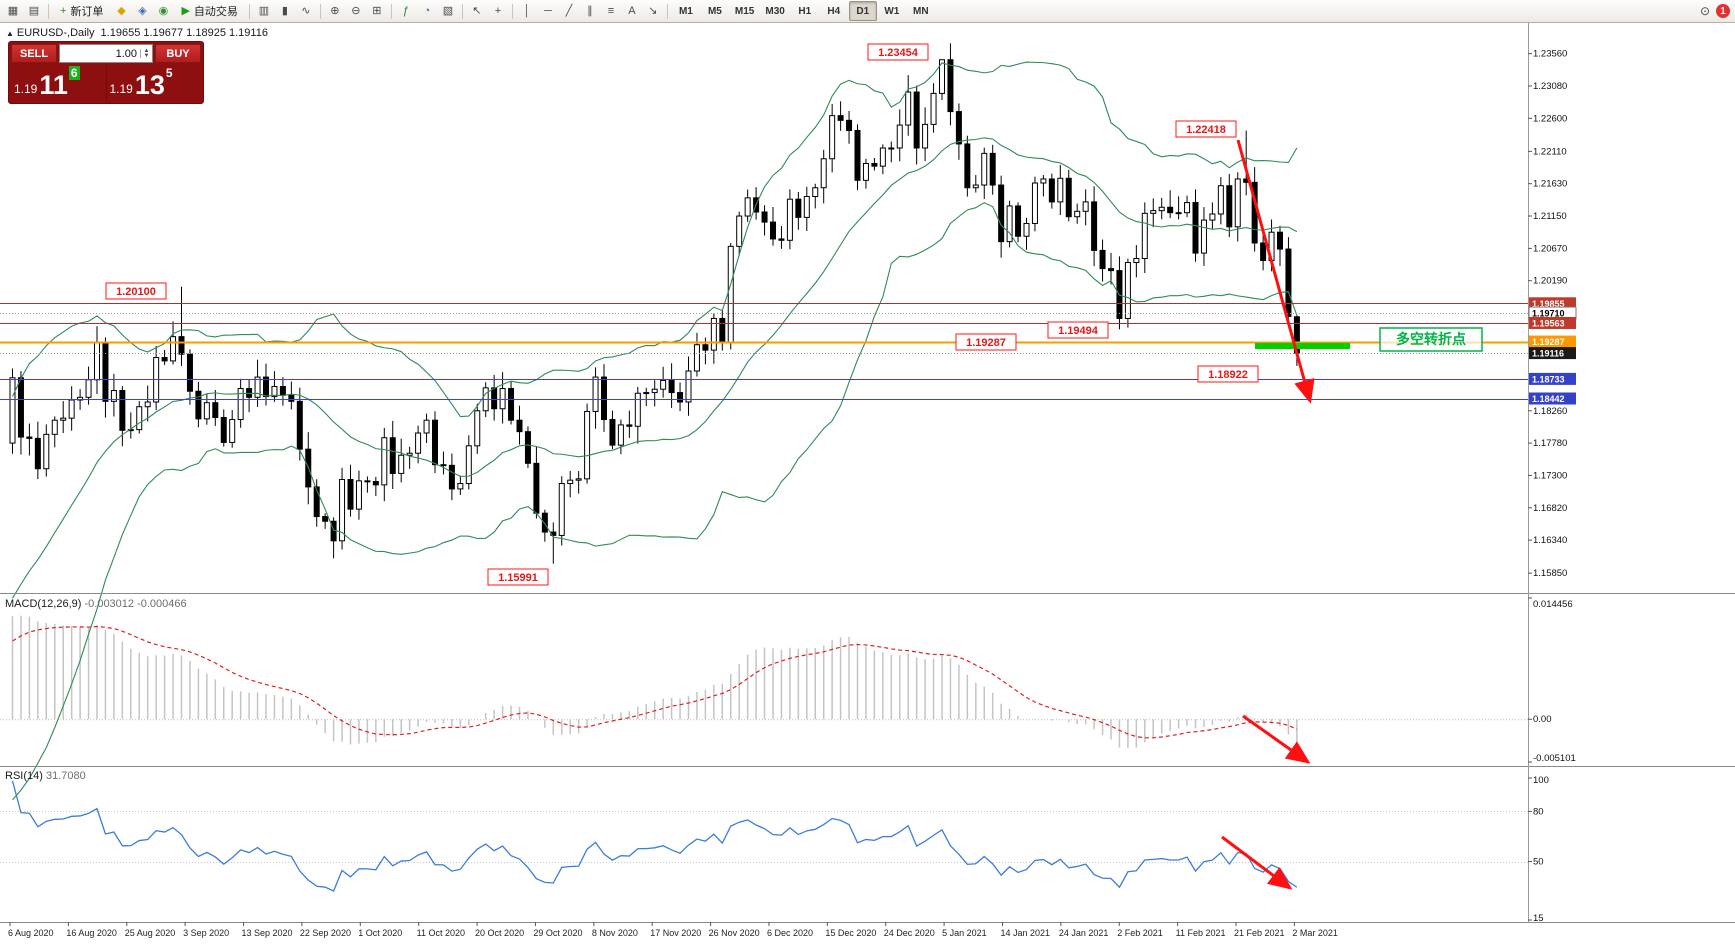 Image resolution: width=1735 pixels, height=946 pixels. I want to click on vertical-line-icon-glyph: │, so click(527, 10).